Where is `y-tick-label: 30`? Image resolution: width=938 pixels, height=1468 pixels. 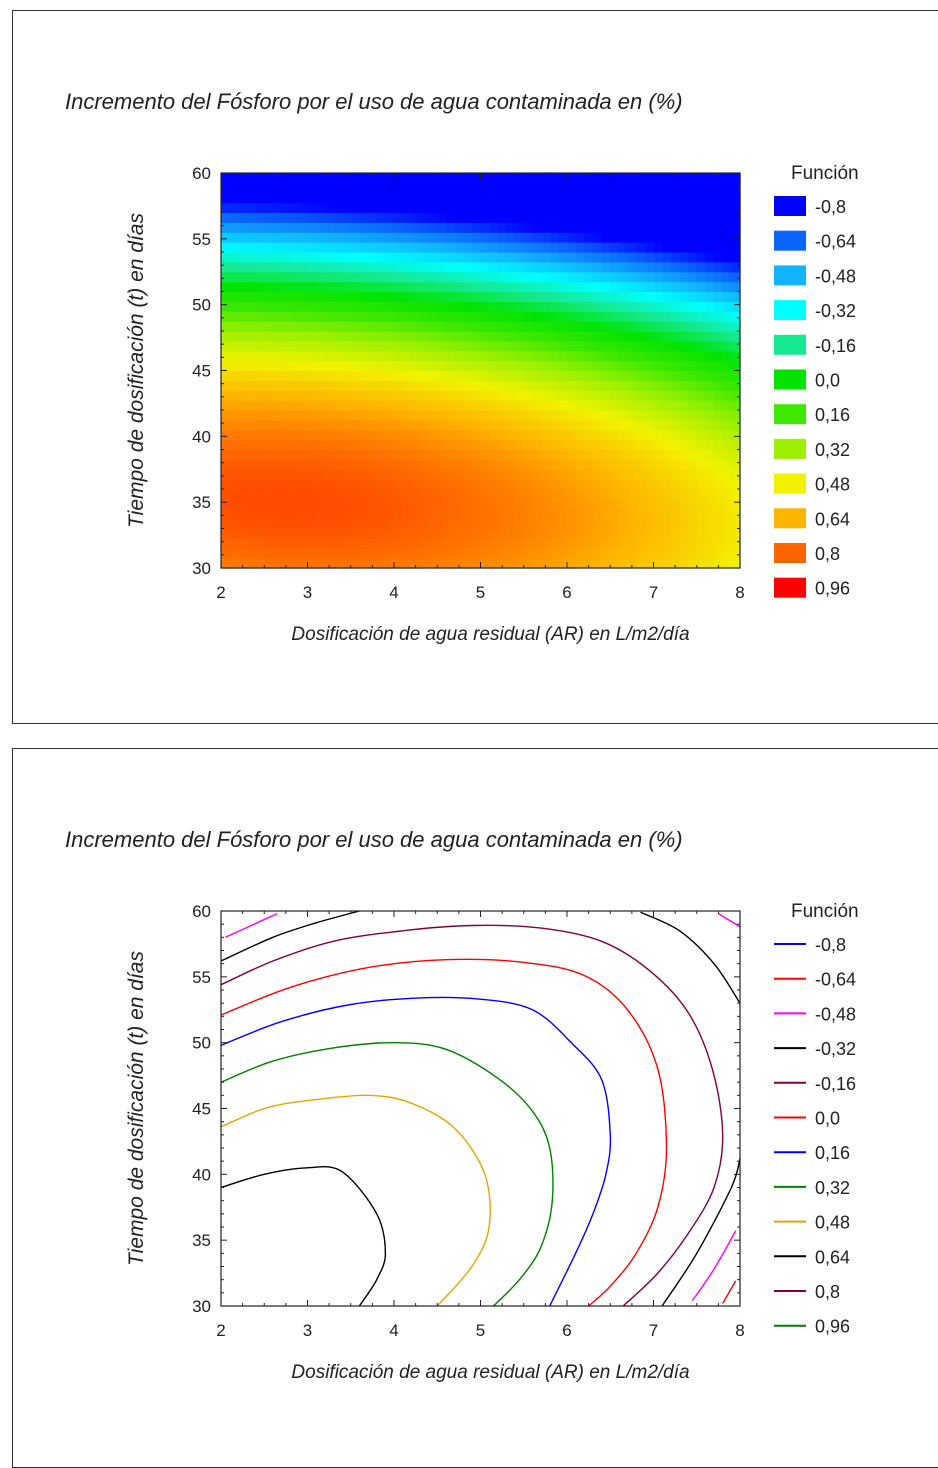 y-tick-label: 30 is located at coordinates (201, 568).